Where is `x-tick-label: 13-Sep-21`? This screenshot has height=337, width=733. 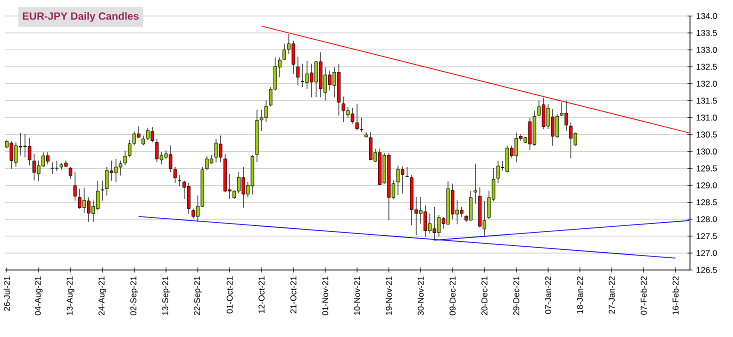
x-tick-label: 13-Sep-21 is located at coordinates (166, 295).